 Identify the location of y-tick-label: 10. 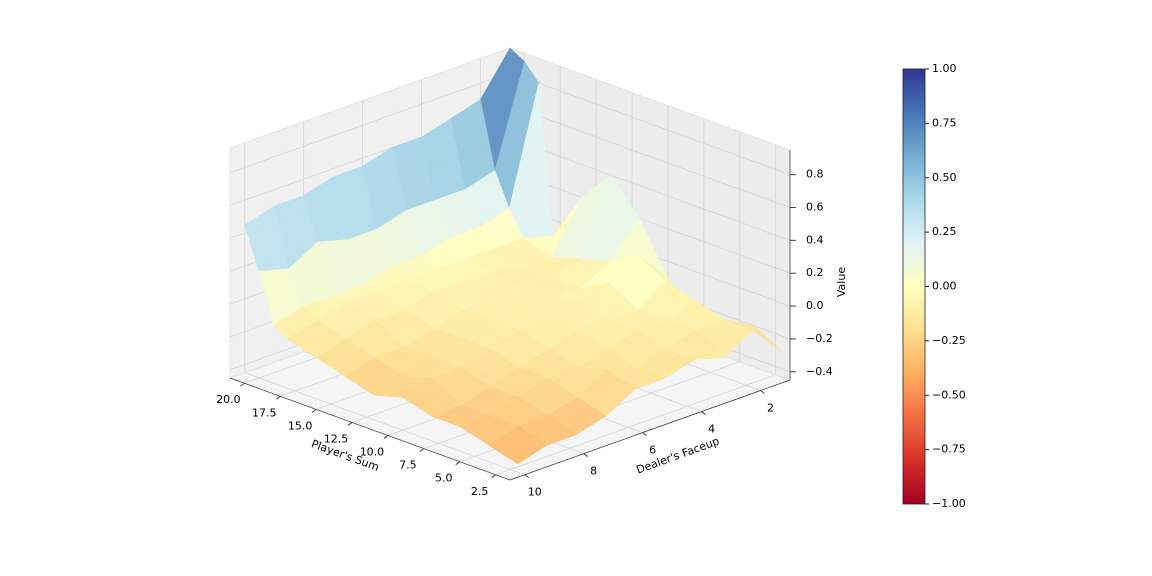
(535, 492).